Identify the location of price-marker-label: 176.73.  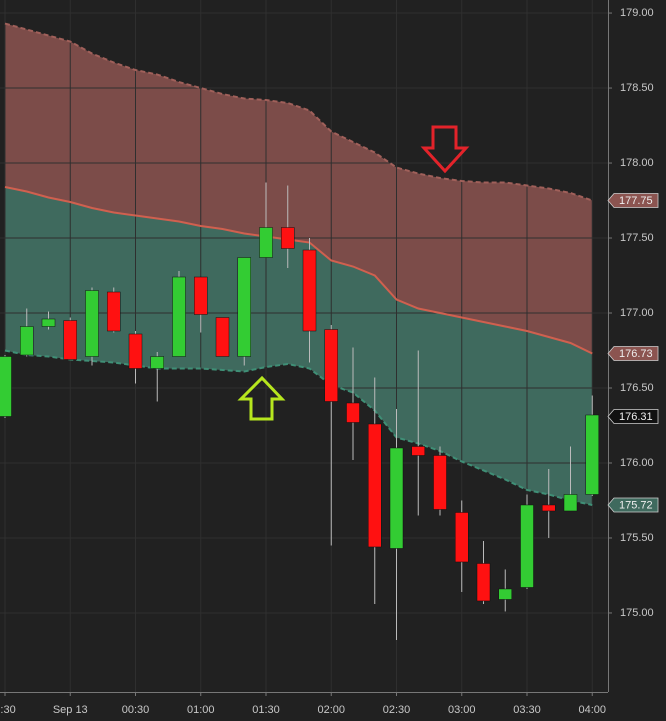
(636, 354).